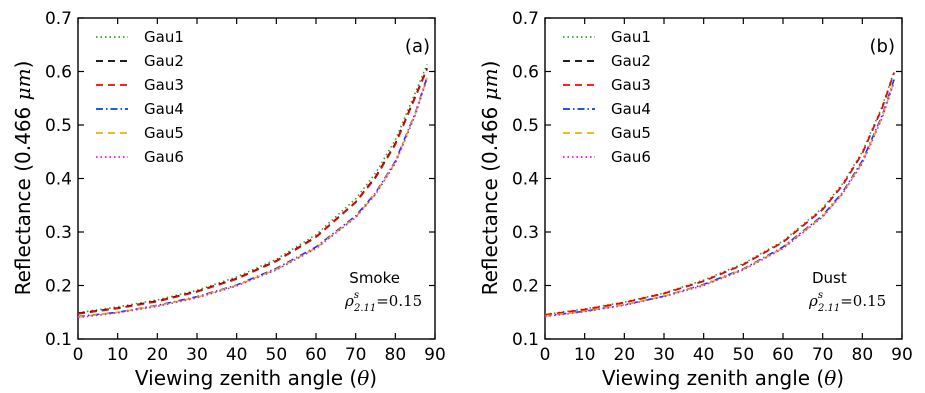  Describe the element at coordinates (374, 278) in the screenshot. I see `annotation-name: Smoke` at that location.